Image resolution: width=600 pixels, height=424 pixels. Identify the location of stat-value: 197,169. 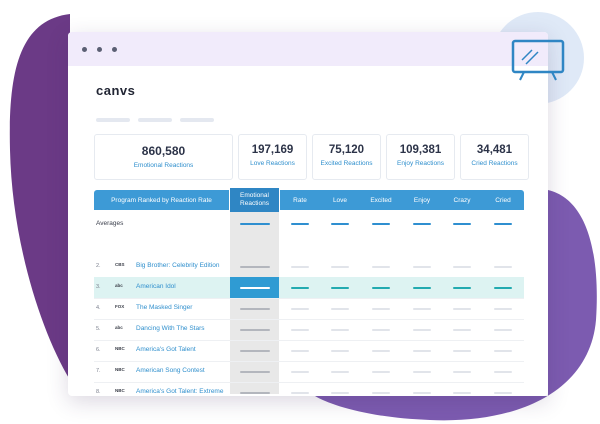
(272, 150).